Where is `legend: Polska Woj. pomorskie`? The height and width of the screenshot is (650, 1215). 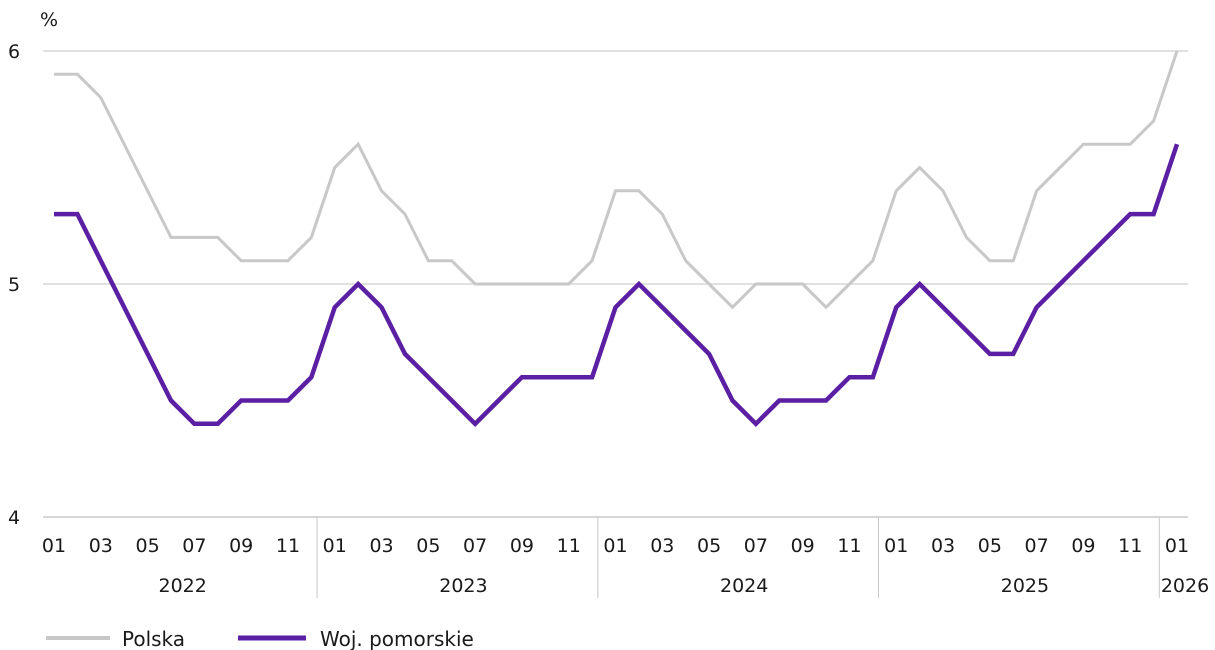 legend: Polska Woj. pomorskie is located at coordinates (260, 638).